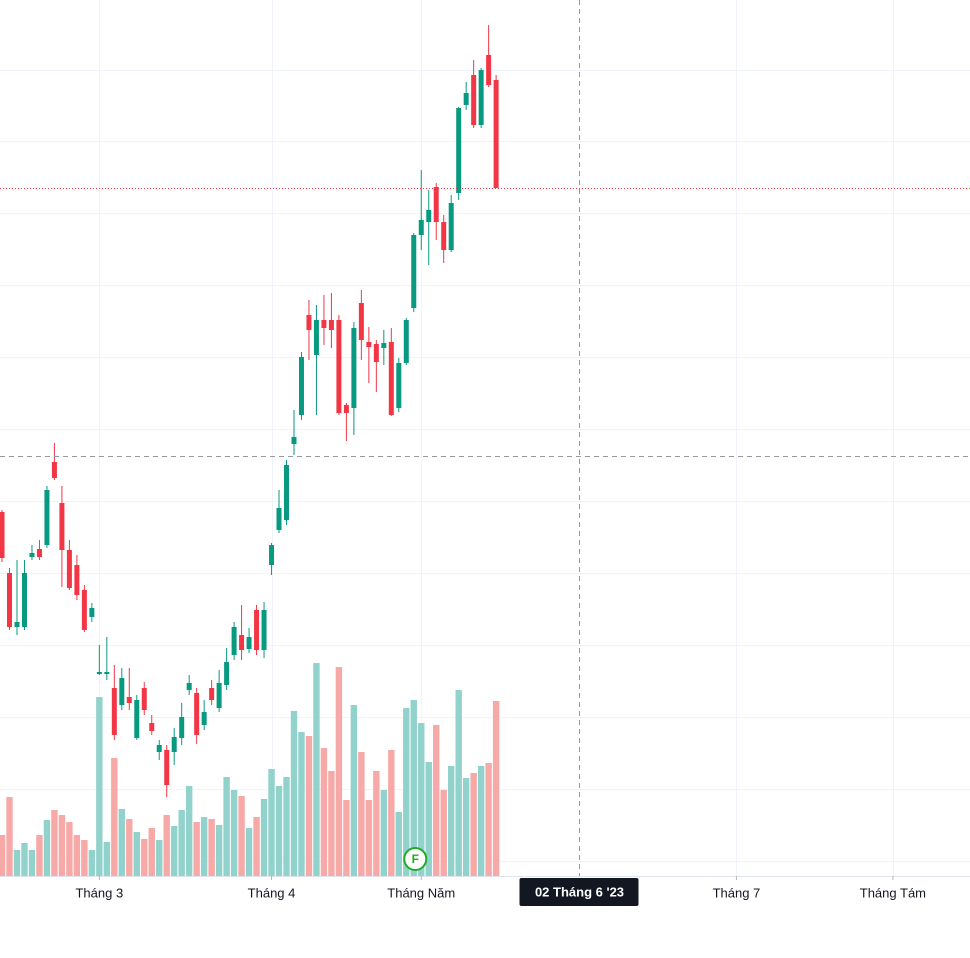 The width and height of the screenshot is (970, 958). What do you see at coordinates (99, 892) in the screenshot?
I see `x-tick-label: Tháng 3` at bounding box center [99, 892].